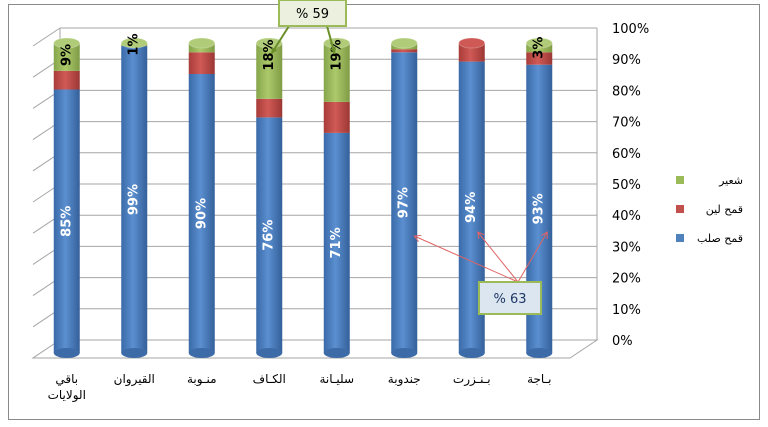  I want to click on data-label: 9%, so click(66, 55).